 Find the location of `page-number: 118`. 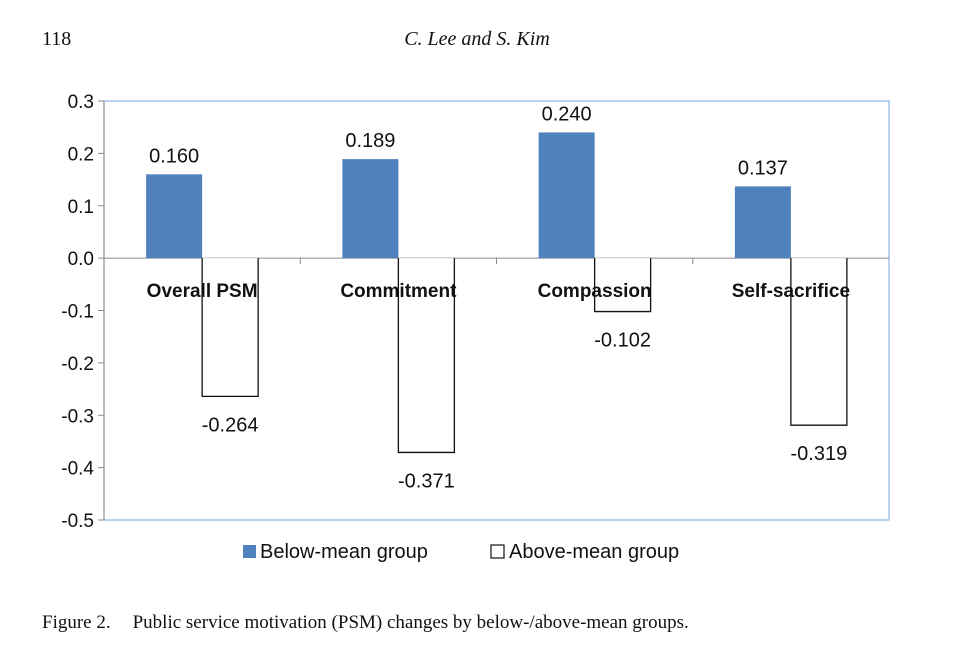

page-number: 118 is located at coordinates (57, 39).